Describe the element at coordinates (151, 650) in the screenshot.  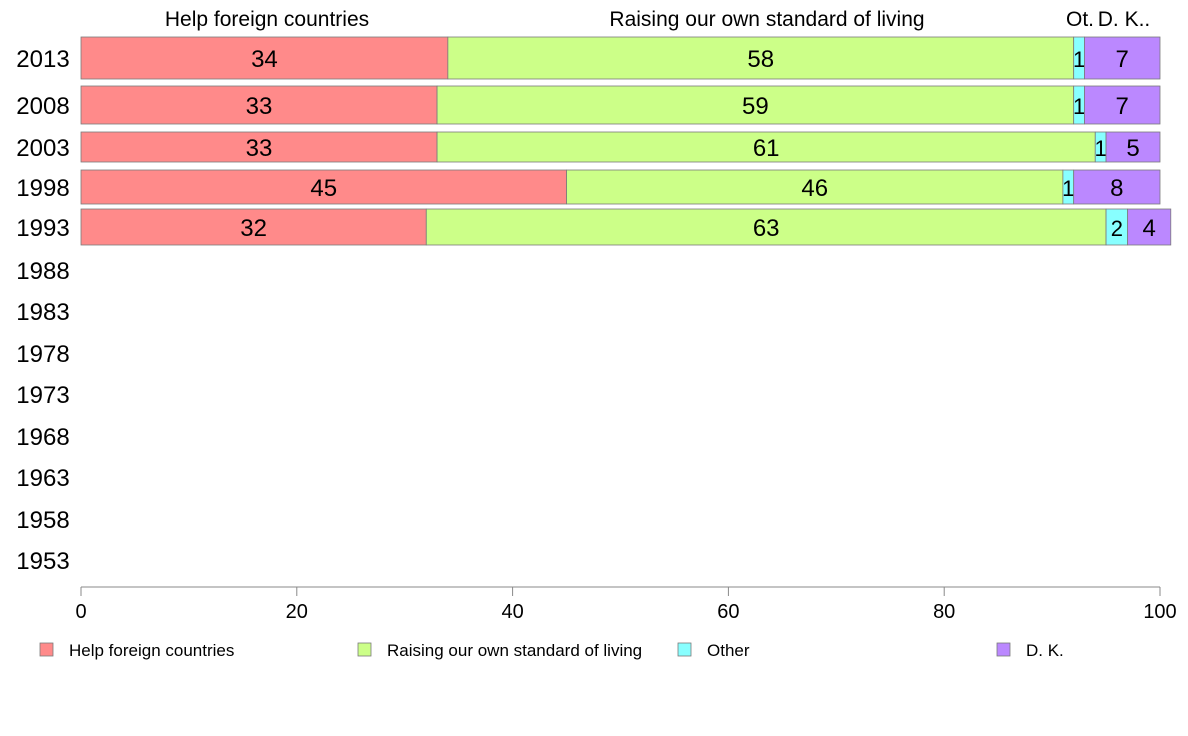
I see `legend-label-0: Help foreign countries` at that location.